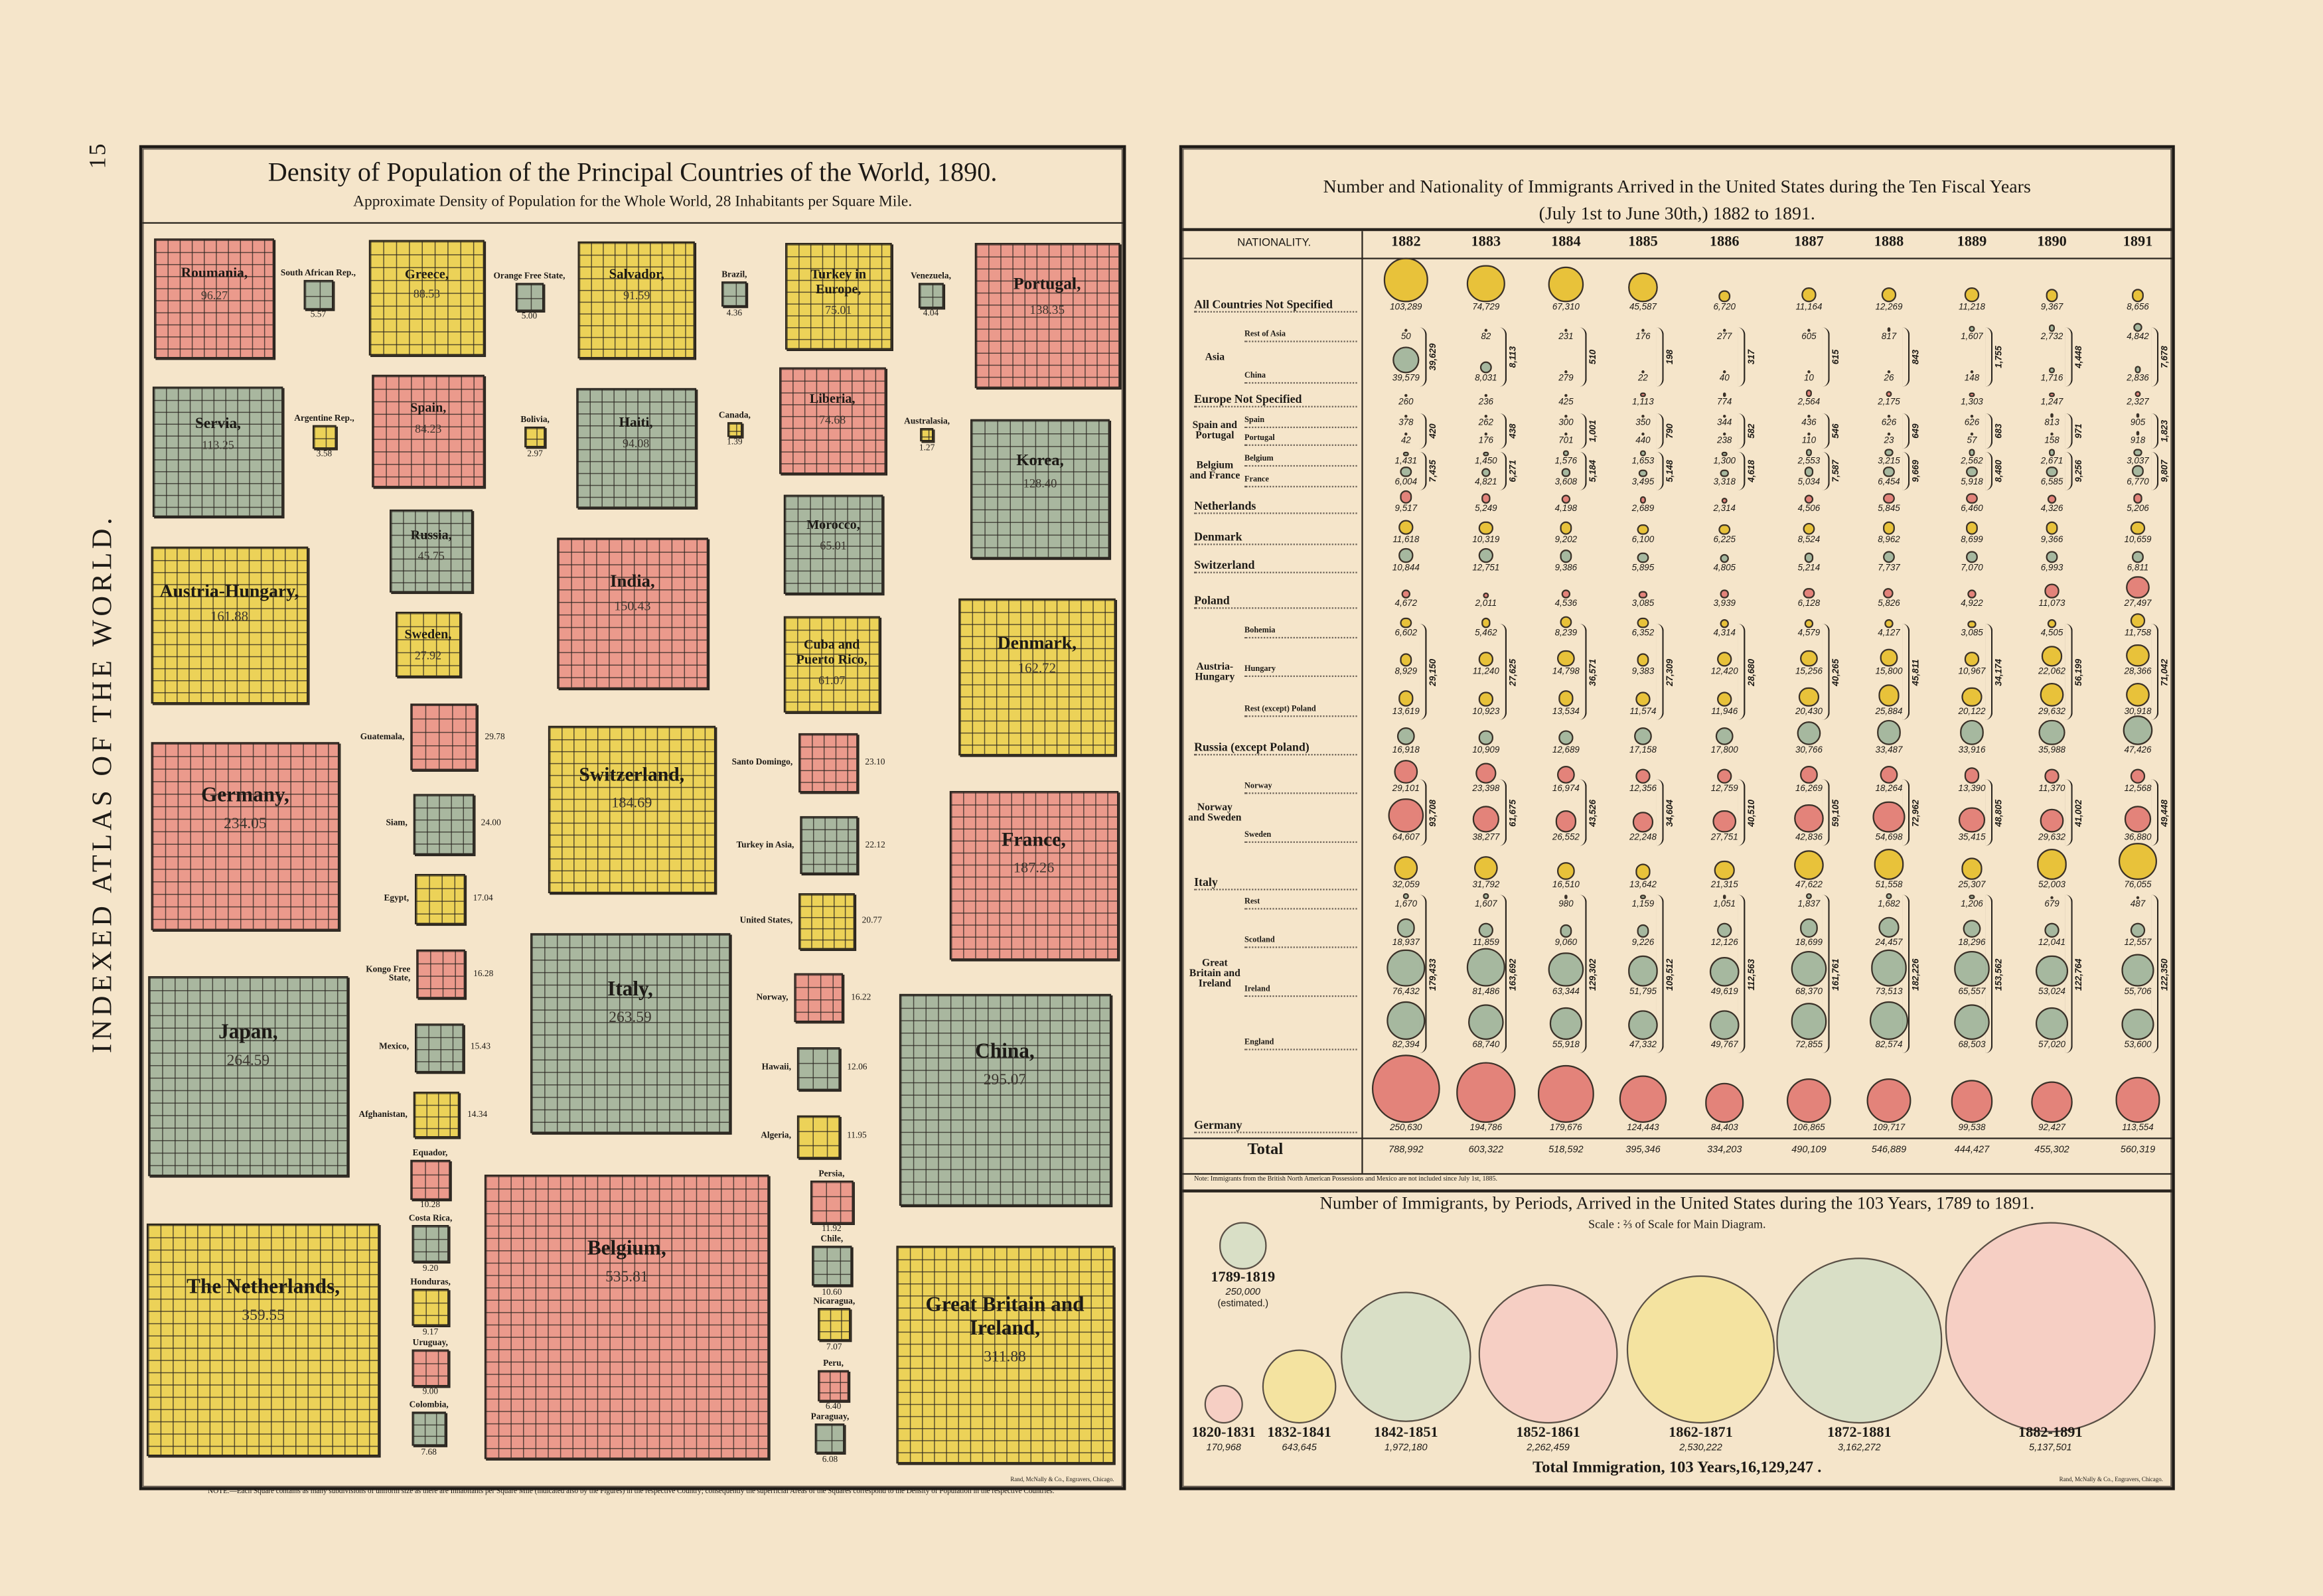 Image resolution: width=2323 pixels, height=1596 pixels. I want to click on immigrant-count: 4,198, so click(1566, 510).